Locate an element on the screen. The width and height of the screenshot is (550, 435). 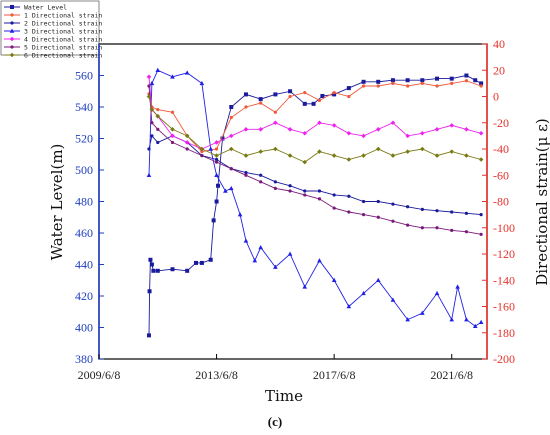
right-tick-label: 20 is located at coordinates (499, 70).